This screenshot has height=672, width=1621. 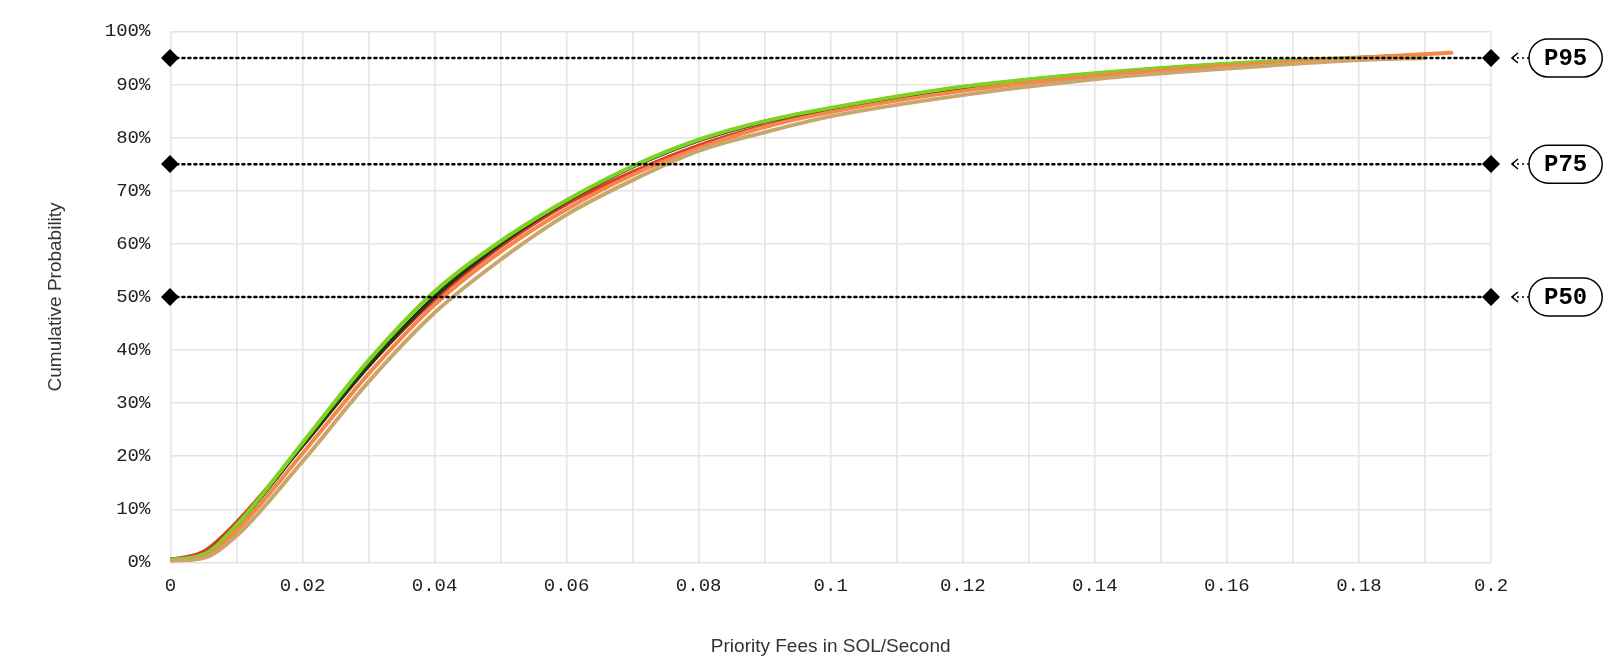 I want to click on y-axis-title: Cumulative Probability, so click(x=54, y=296).